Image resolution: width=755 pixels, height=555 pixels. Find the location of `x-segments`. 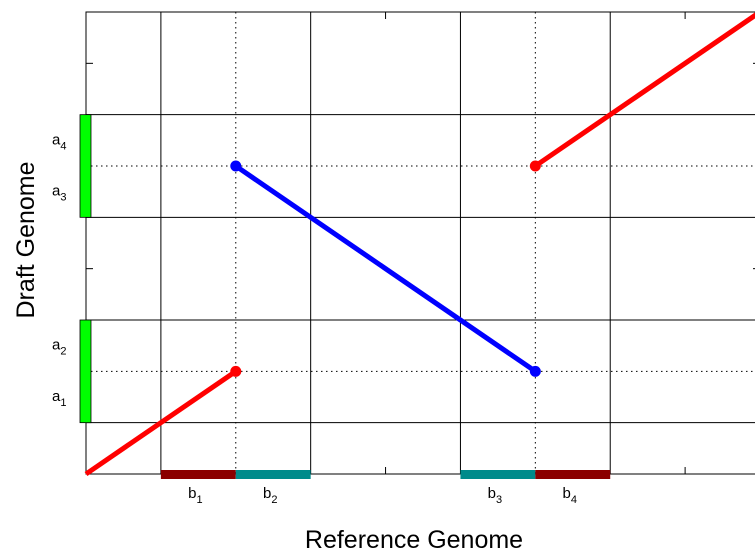

x-segments is located at coordinates (385, 474).